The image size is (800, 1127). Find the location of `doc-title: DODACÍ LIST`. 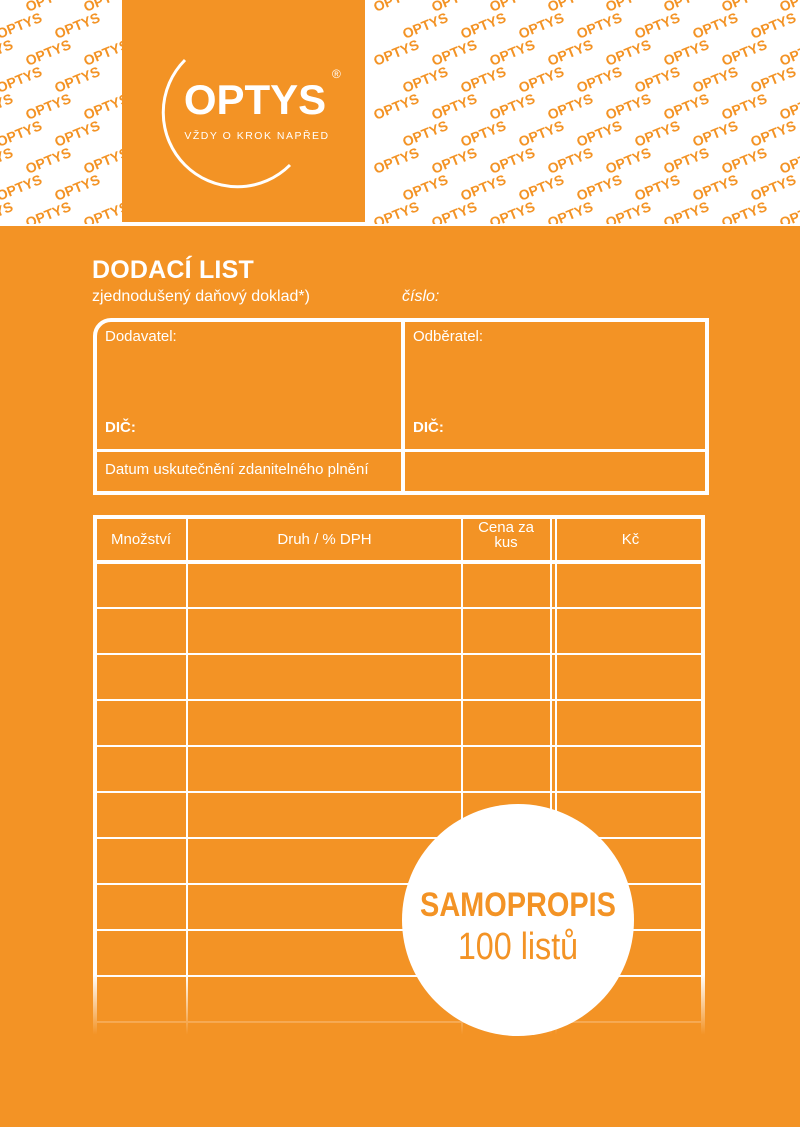

doc-title: DODACÍ LIST is located at coordinates (173, 270).